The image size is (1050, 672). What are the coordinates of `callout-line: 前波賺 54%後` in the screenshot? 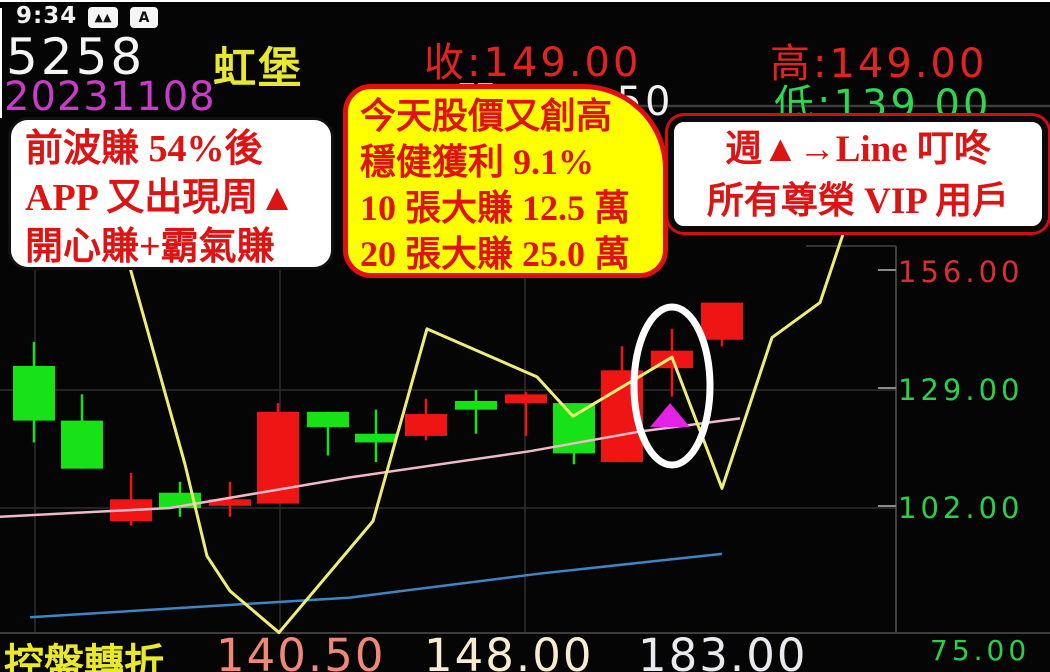 It's located at (144, 149).